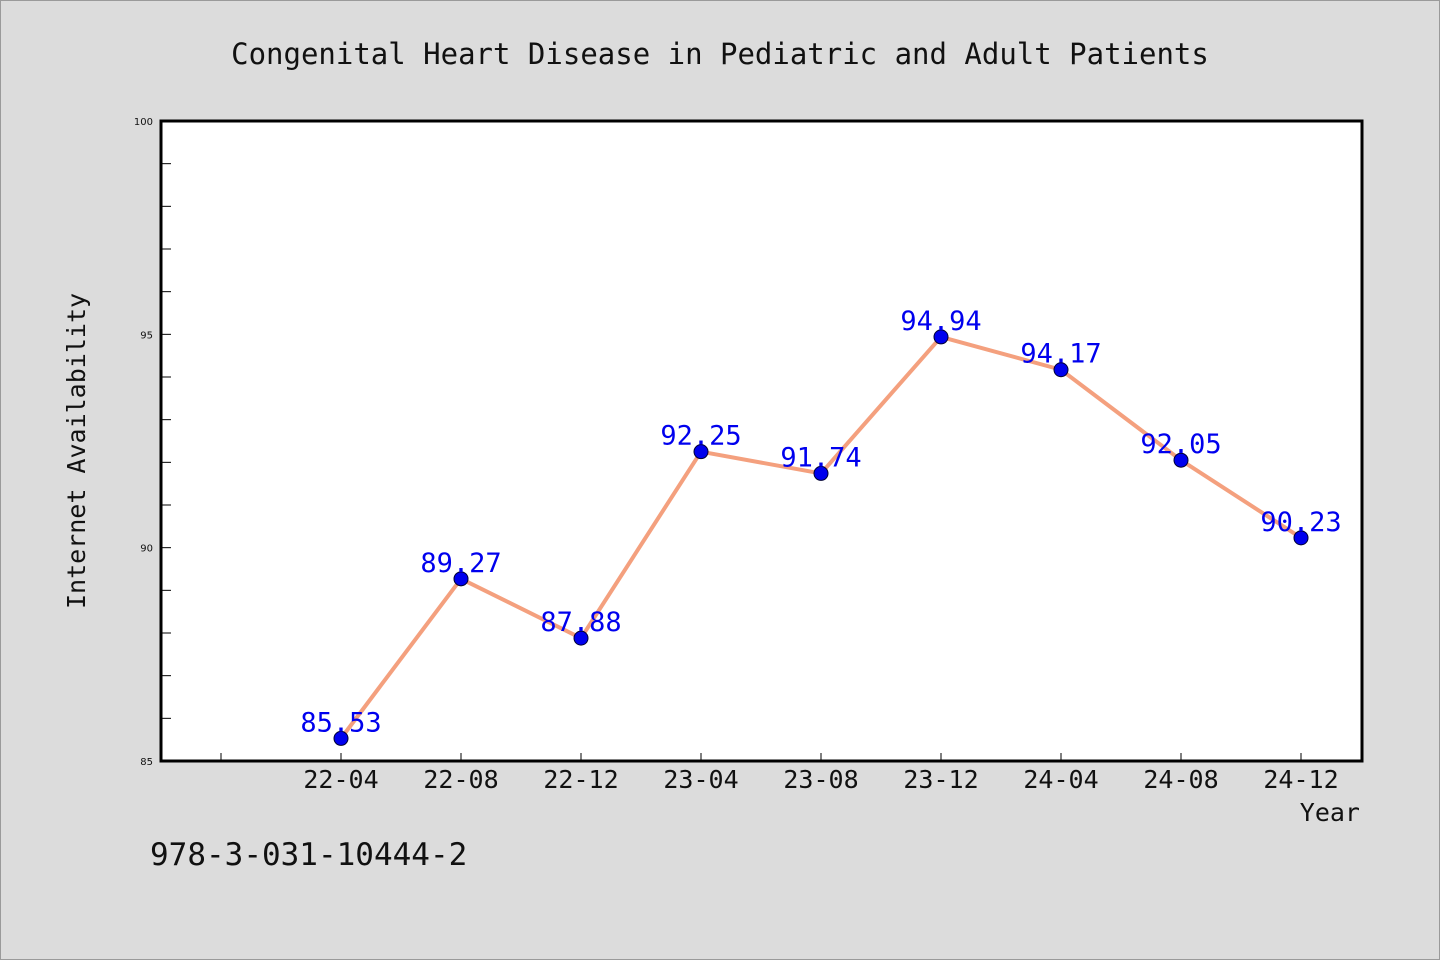 The height and width of the screenshot is (960, 1440). Describe the element at coordinates (820, 457) in the screenshot. I see `data-label: 91.74` at that location.